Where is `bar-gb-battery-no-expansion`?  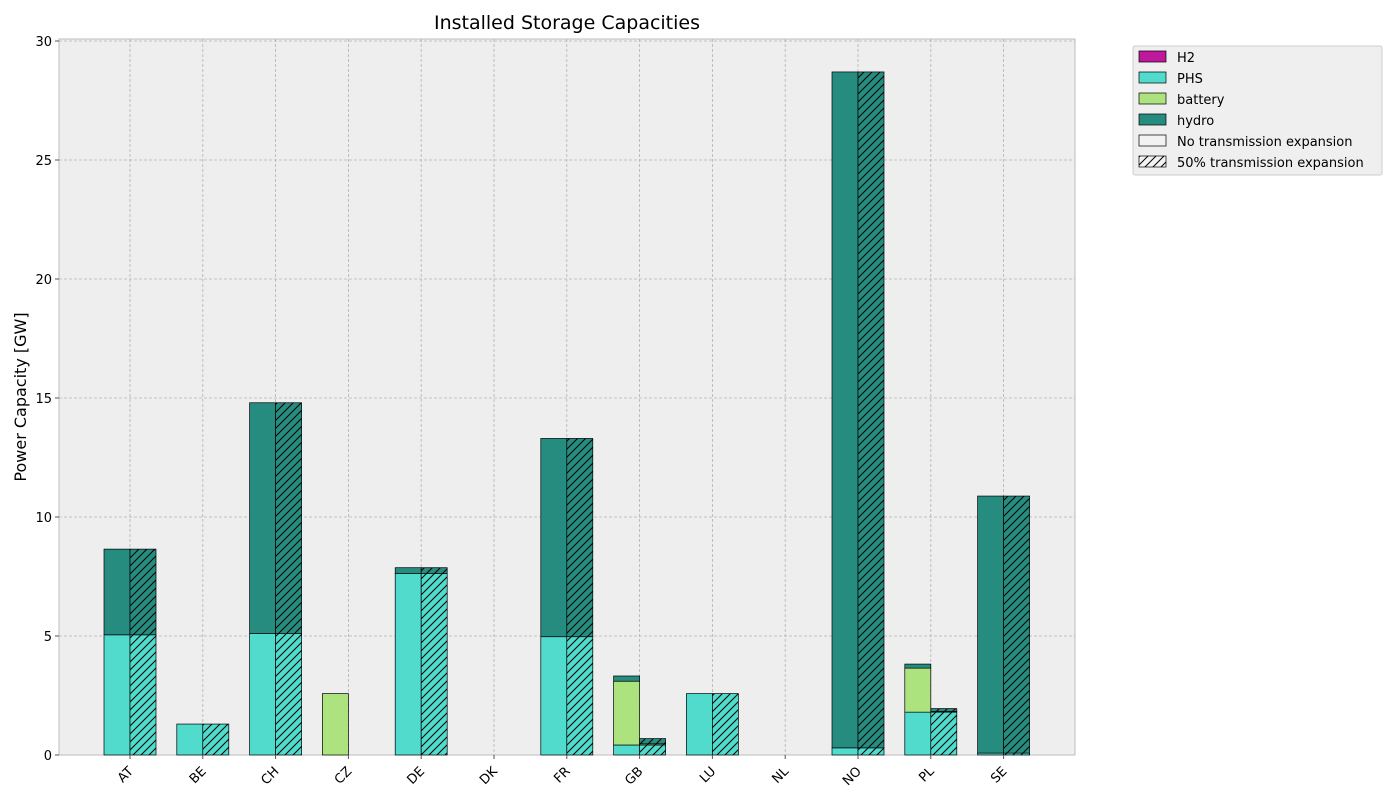
bar-gb-battery-no-expansion is located at coordinates (626, 713).